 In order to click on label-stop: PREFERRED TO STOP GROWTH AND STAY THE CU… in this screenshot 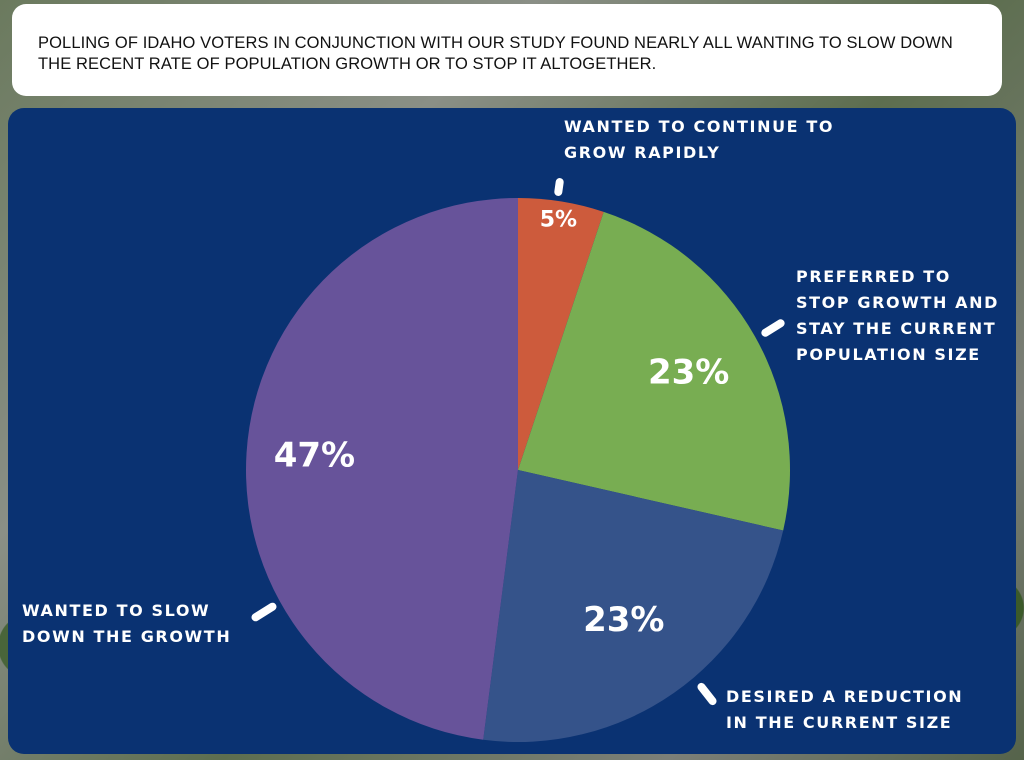, I will do `click(897, 315)`.